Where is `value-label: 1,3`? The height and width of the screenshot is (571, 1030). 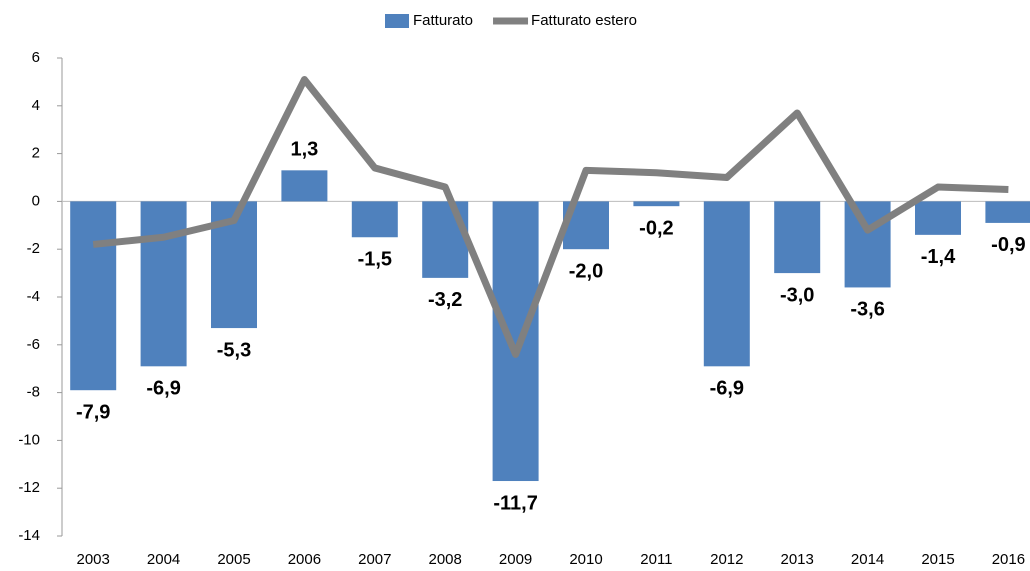
value-label: 1,3 is located at coordinates (304, 150).